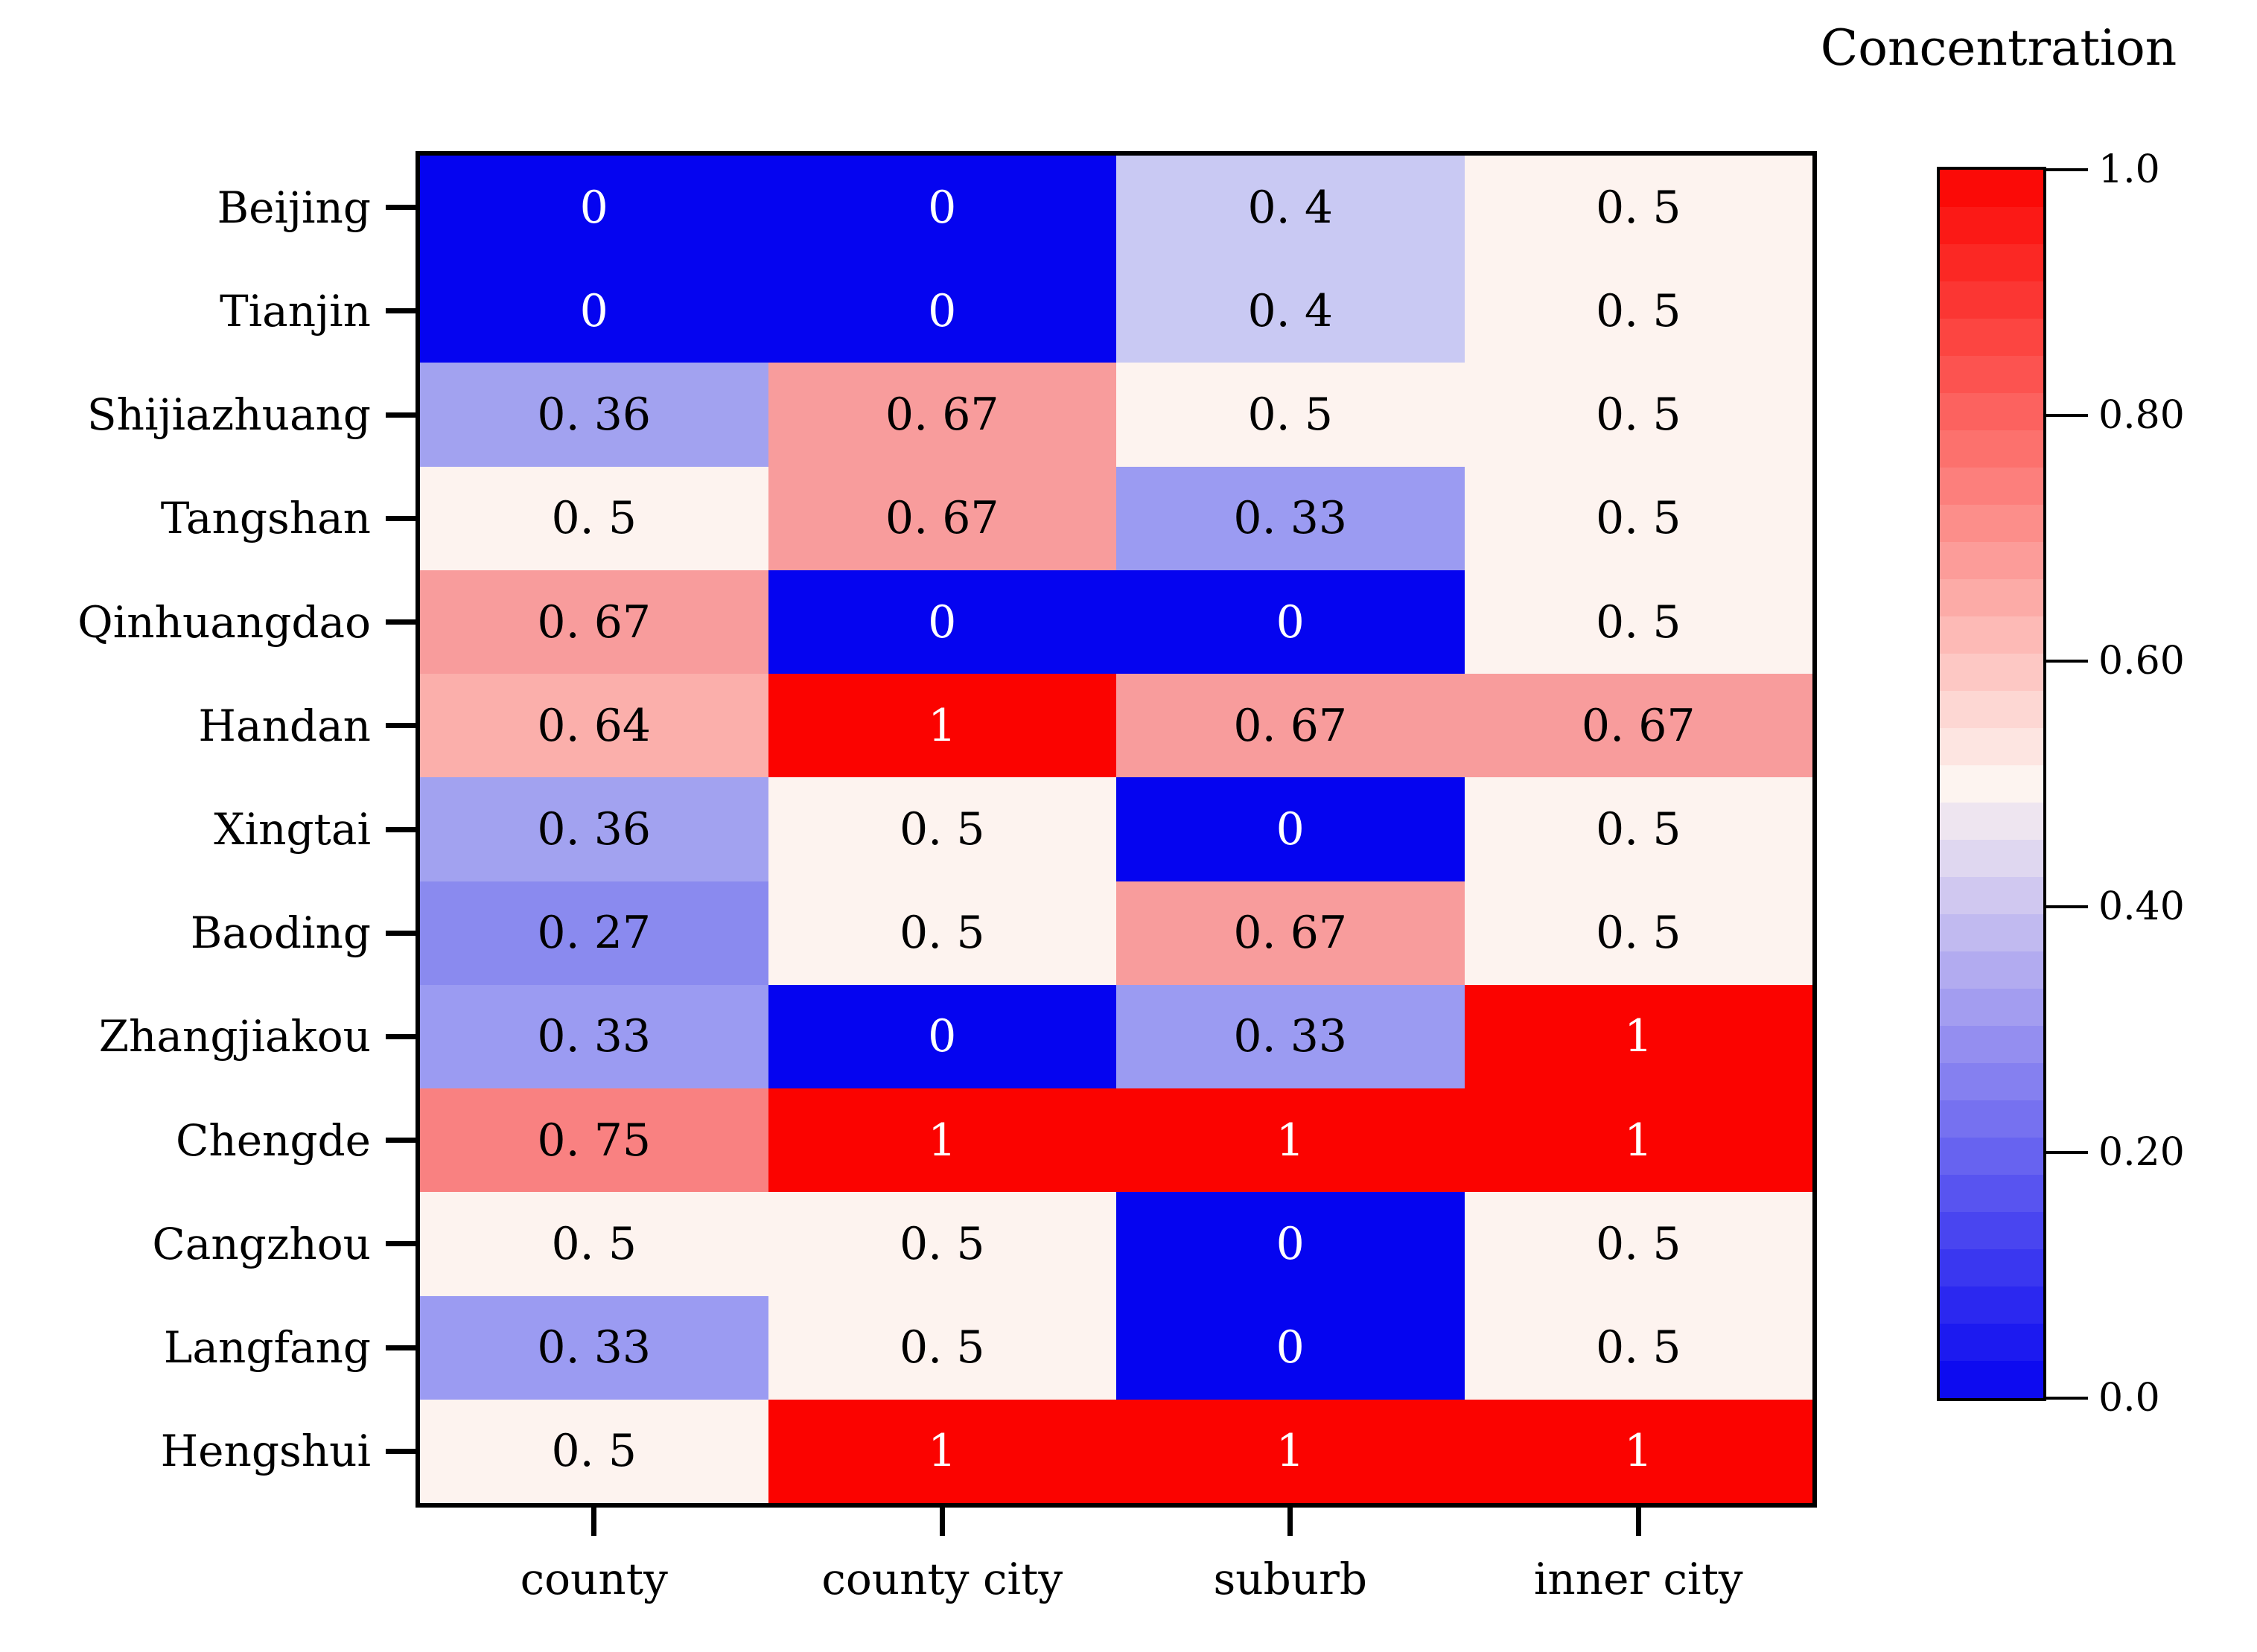  Describe the element at coordinates (267, 1348) in the screenshot. I see `y-axis-label: Langfang` at that location.